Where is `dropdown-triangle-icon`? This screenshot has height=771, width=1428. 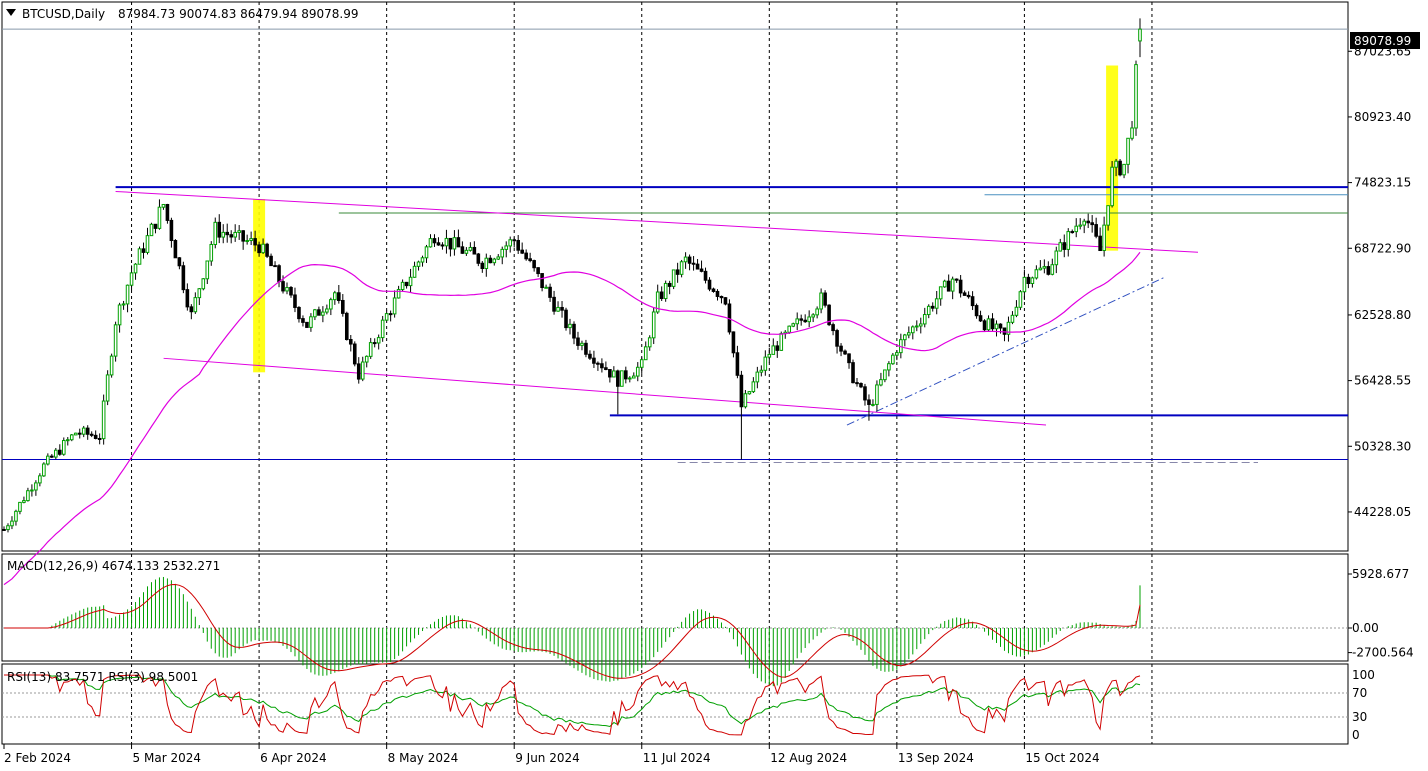 dropdown-triangle-icon is located at coordinates (11, 12).